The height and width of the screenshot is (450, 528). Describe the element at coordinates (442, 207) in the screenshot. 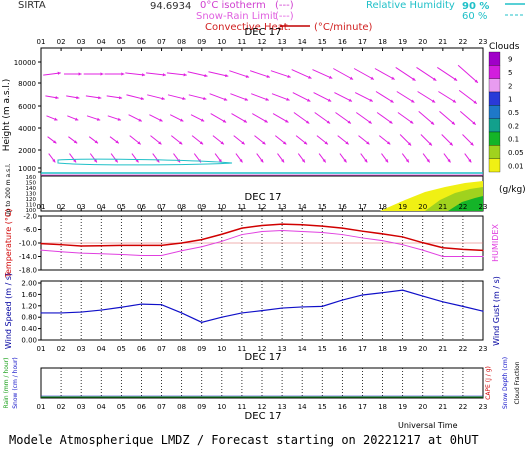

I see `hour-mid-21: 21` at that location.